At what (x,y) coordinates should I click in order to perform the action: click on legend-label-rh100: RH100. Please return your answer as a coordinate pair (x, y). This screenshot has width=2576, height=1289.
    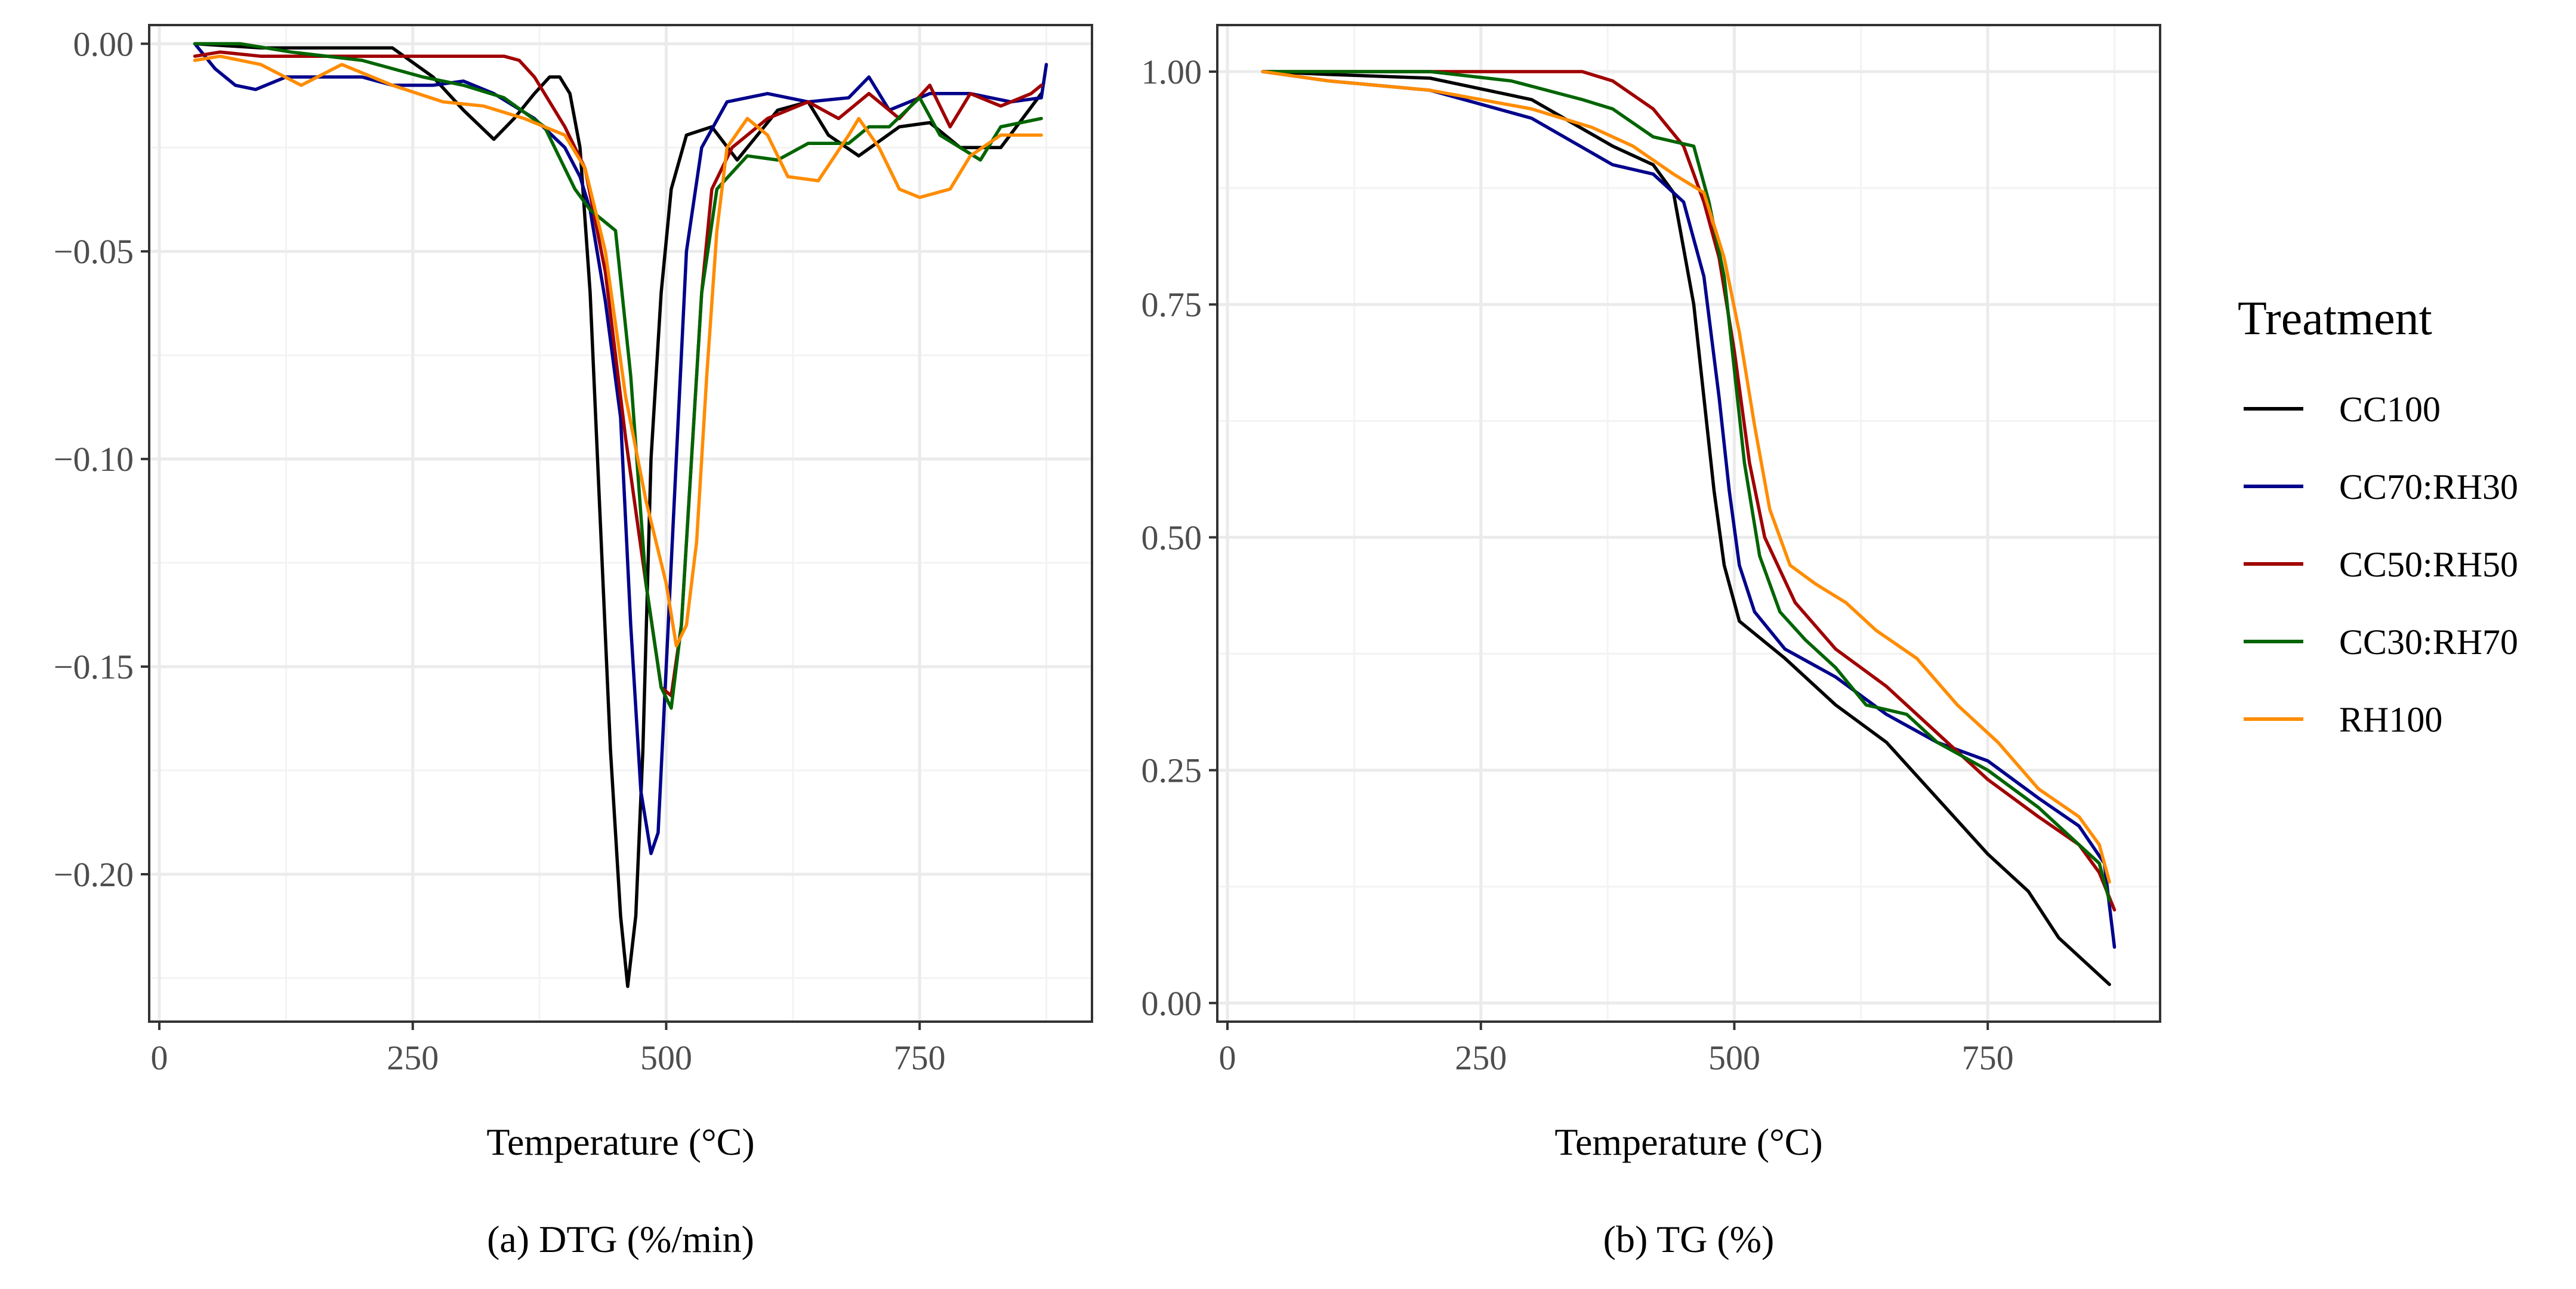
    Looking at the image, I should click on (2390, 719).